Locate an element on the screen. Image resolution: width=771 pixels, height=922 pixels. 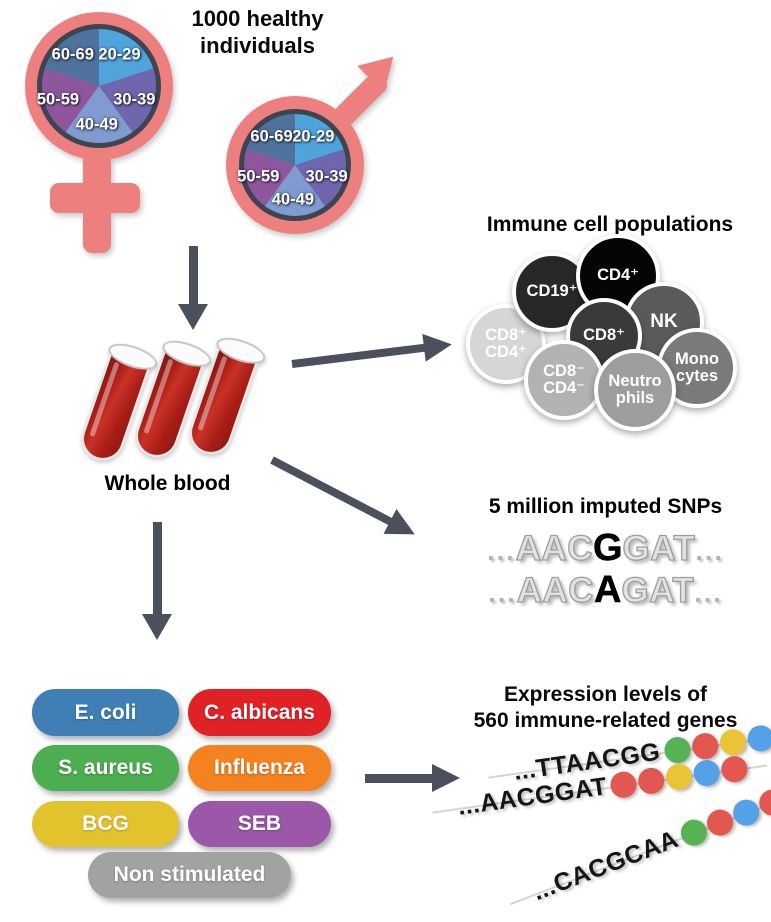
stimulus-bcg: BCG is located at coordinates (105, 824).